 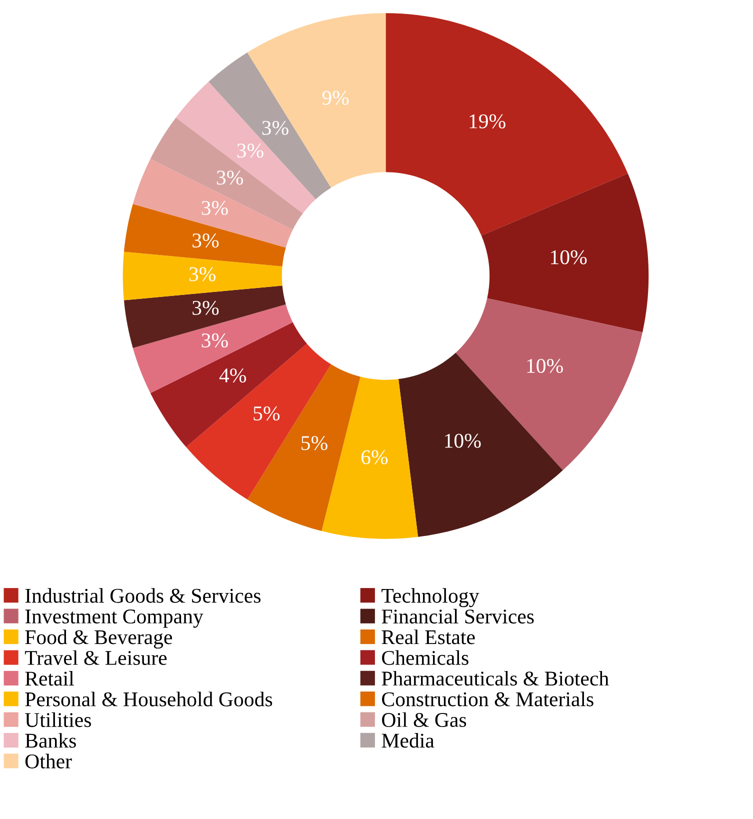 What do you see at coordinates (335, 97) in the screenshot?
I see `data-label: 9%` at bounding box center [335, 97].